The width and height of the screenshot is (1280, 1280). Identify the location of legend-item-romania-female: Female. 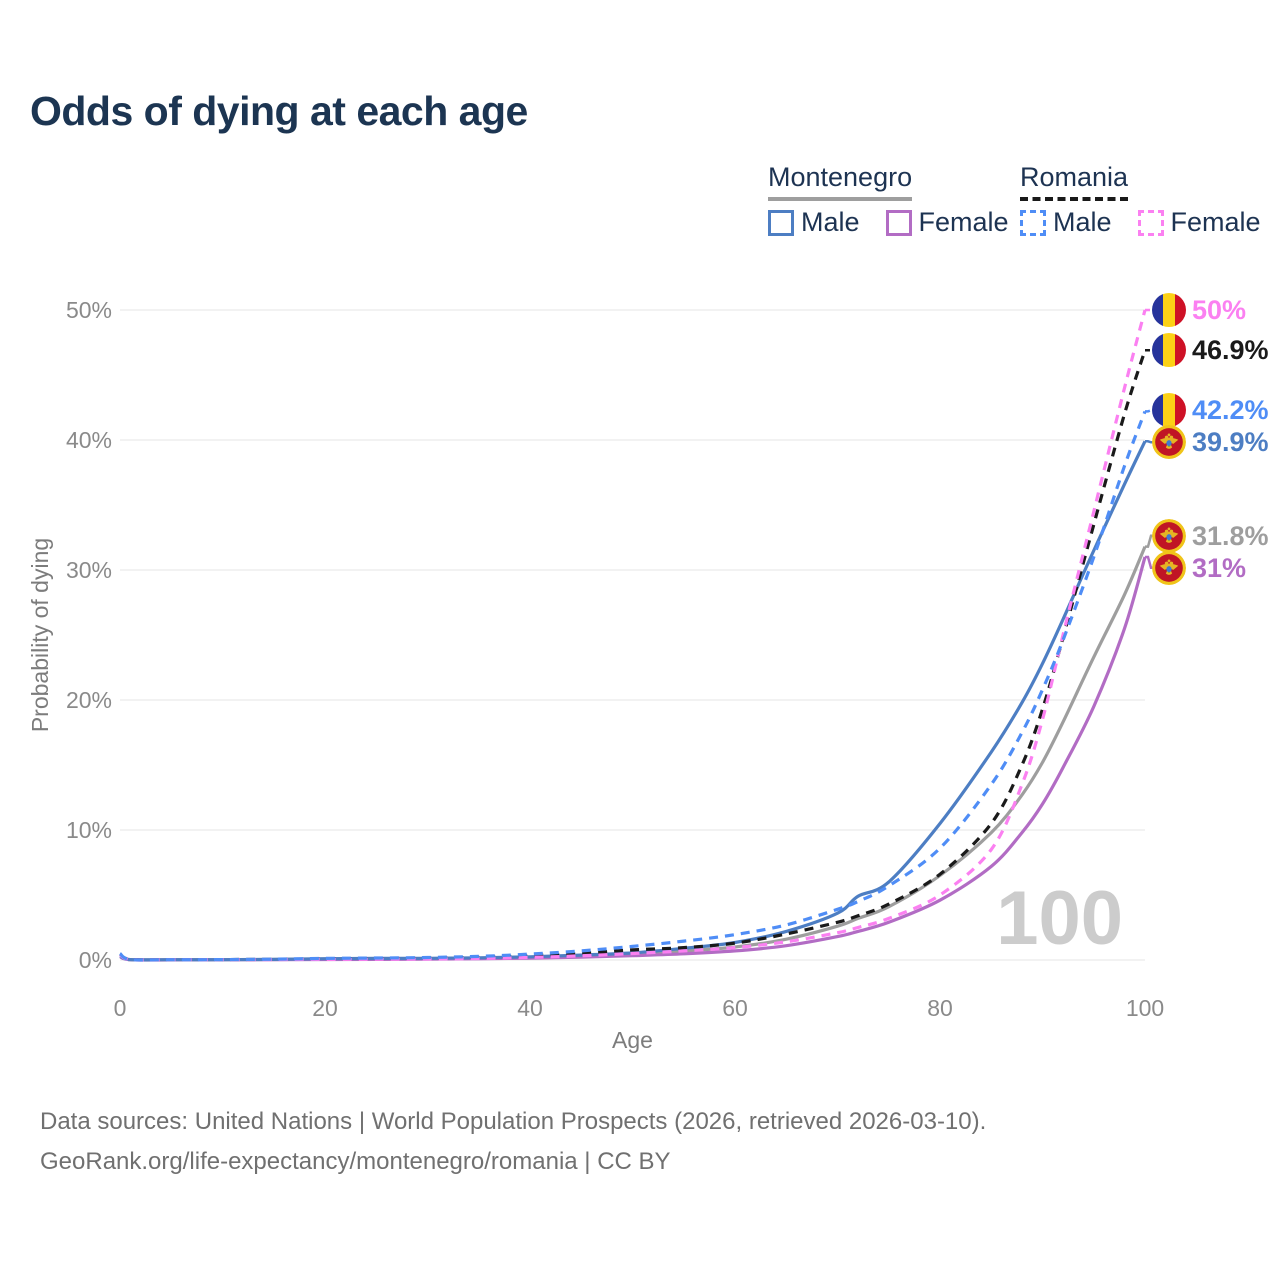
(1199, 222).